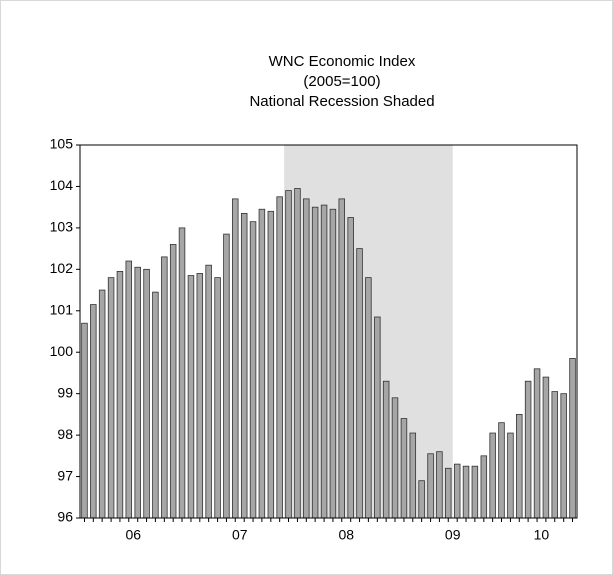 The width and height of the screenshot is (613, 575). I want to click on y-tick-label: 97, so click(65, 475).